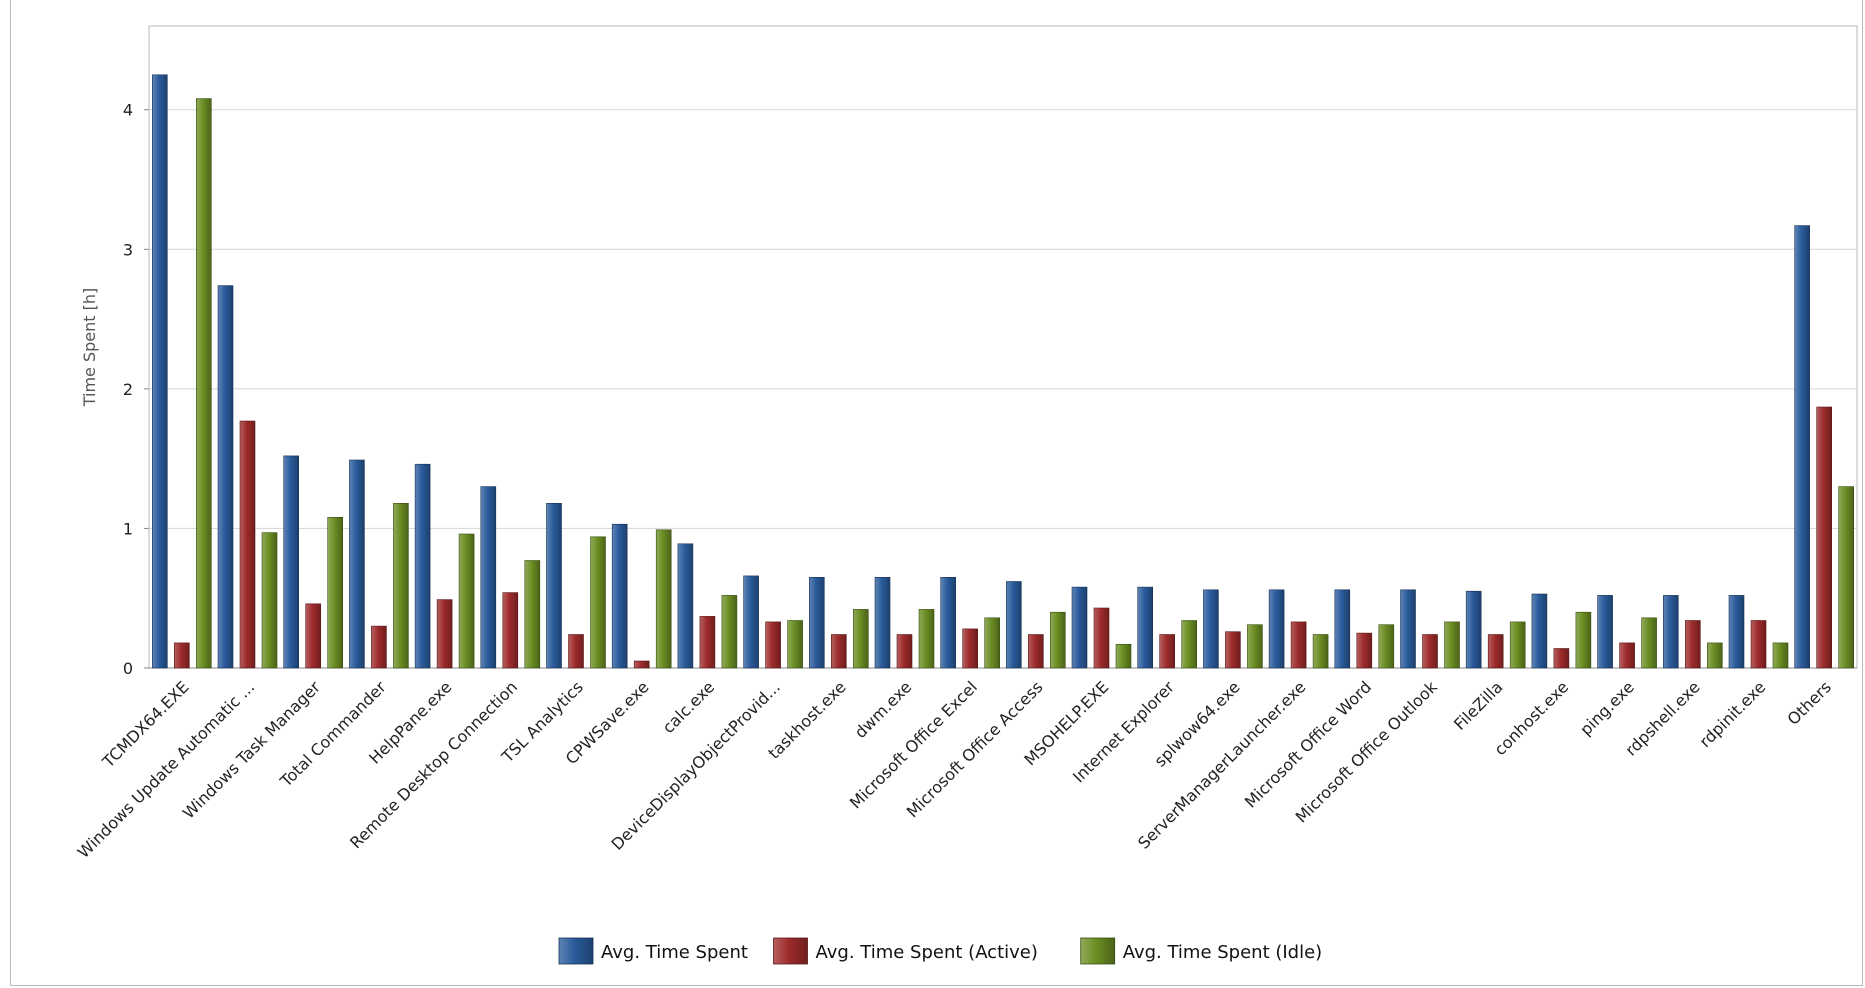 The width and height of the screenshot is (1865, 988). Describe the element at coordinates (128, 668) in the screenshot. I see `y-tick-label: 0` at that location.